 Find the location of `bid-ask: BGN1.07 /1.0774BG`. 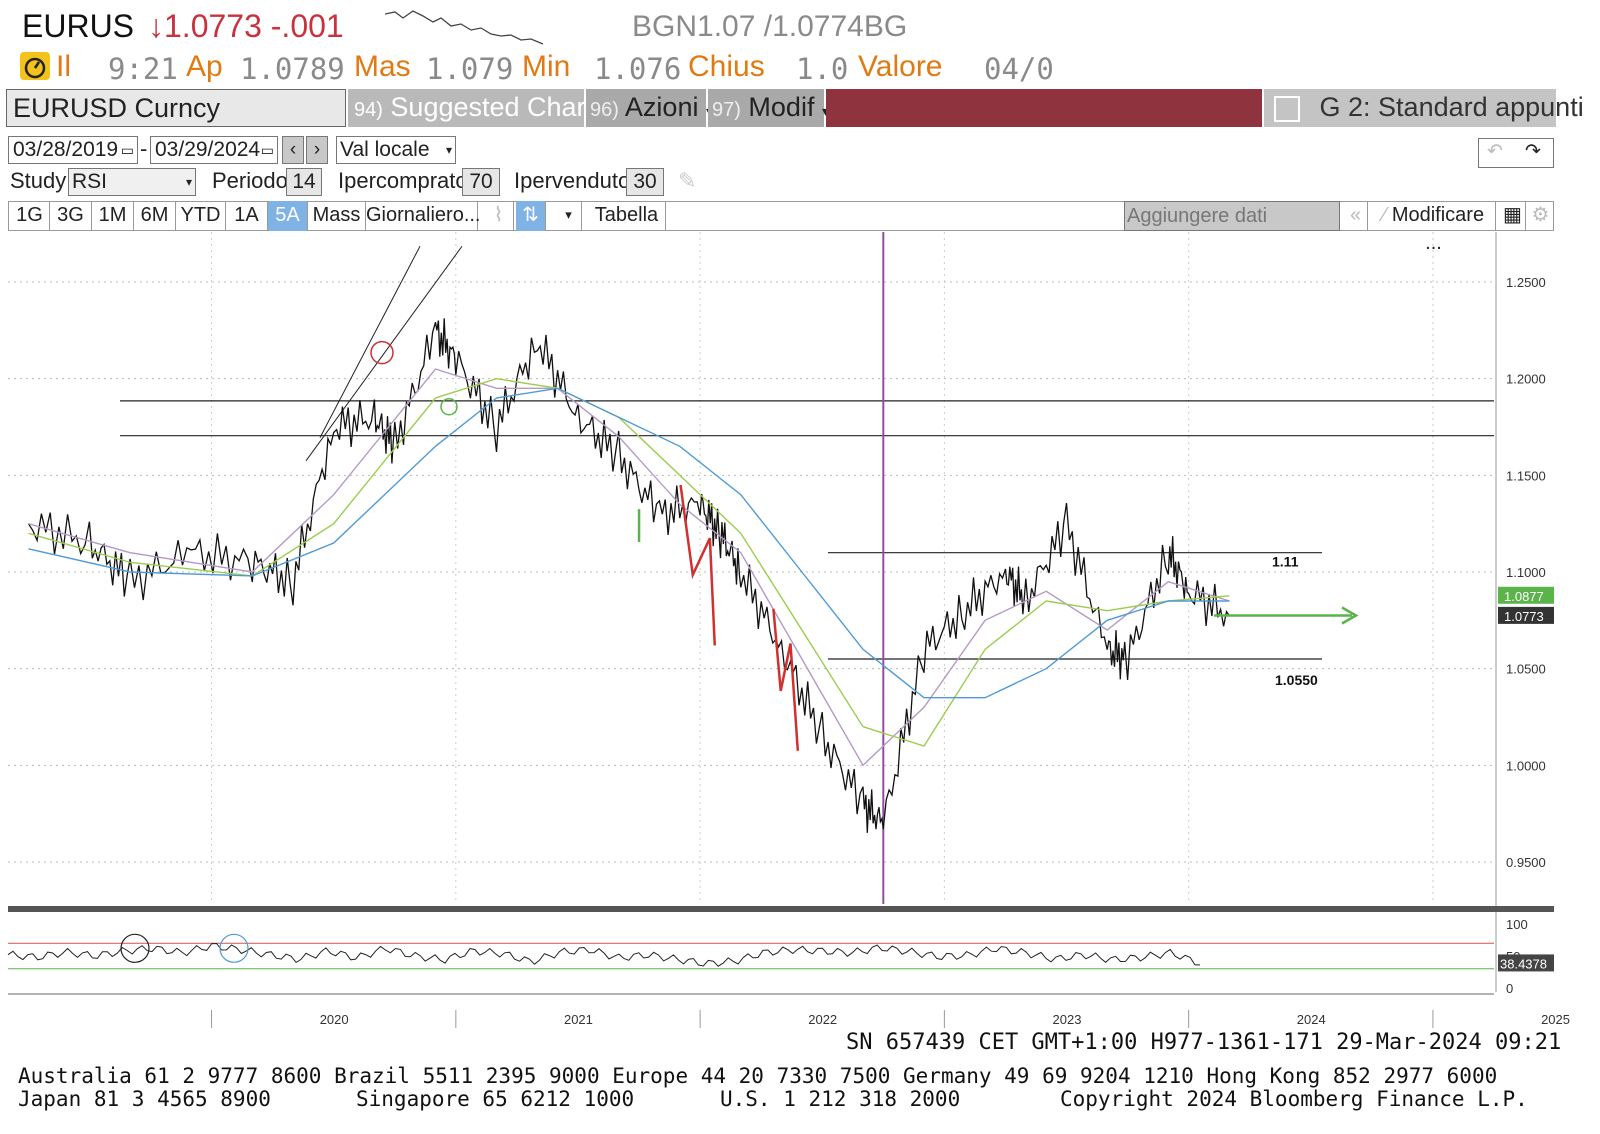

bid-ask: BGN1.07 /1.0774BG is located at coordinates (770, 26).